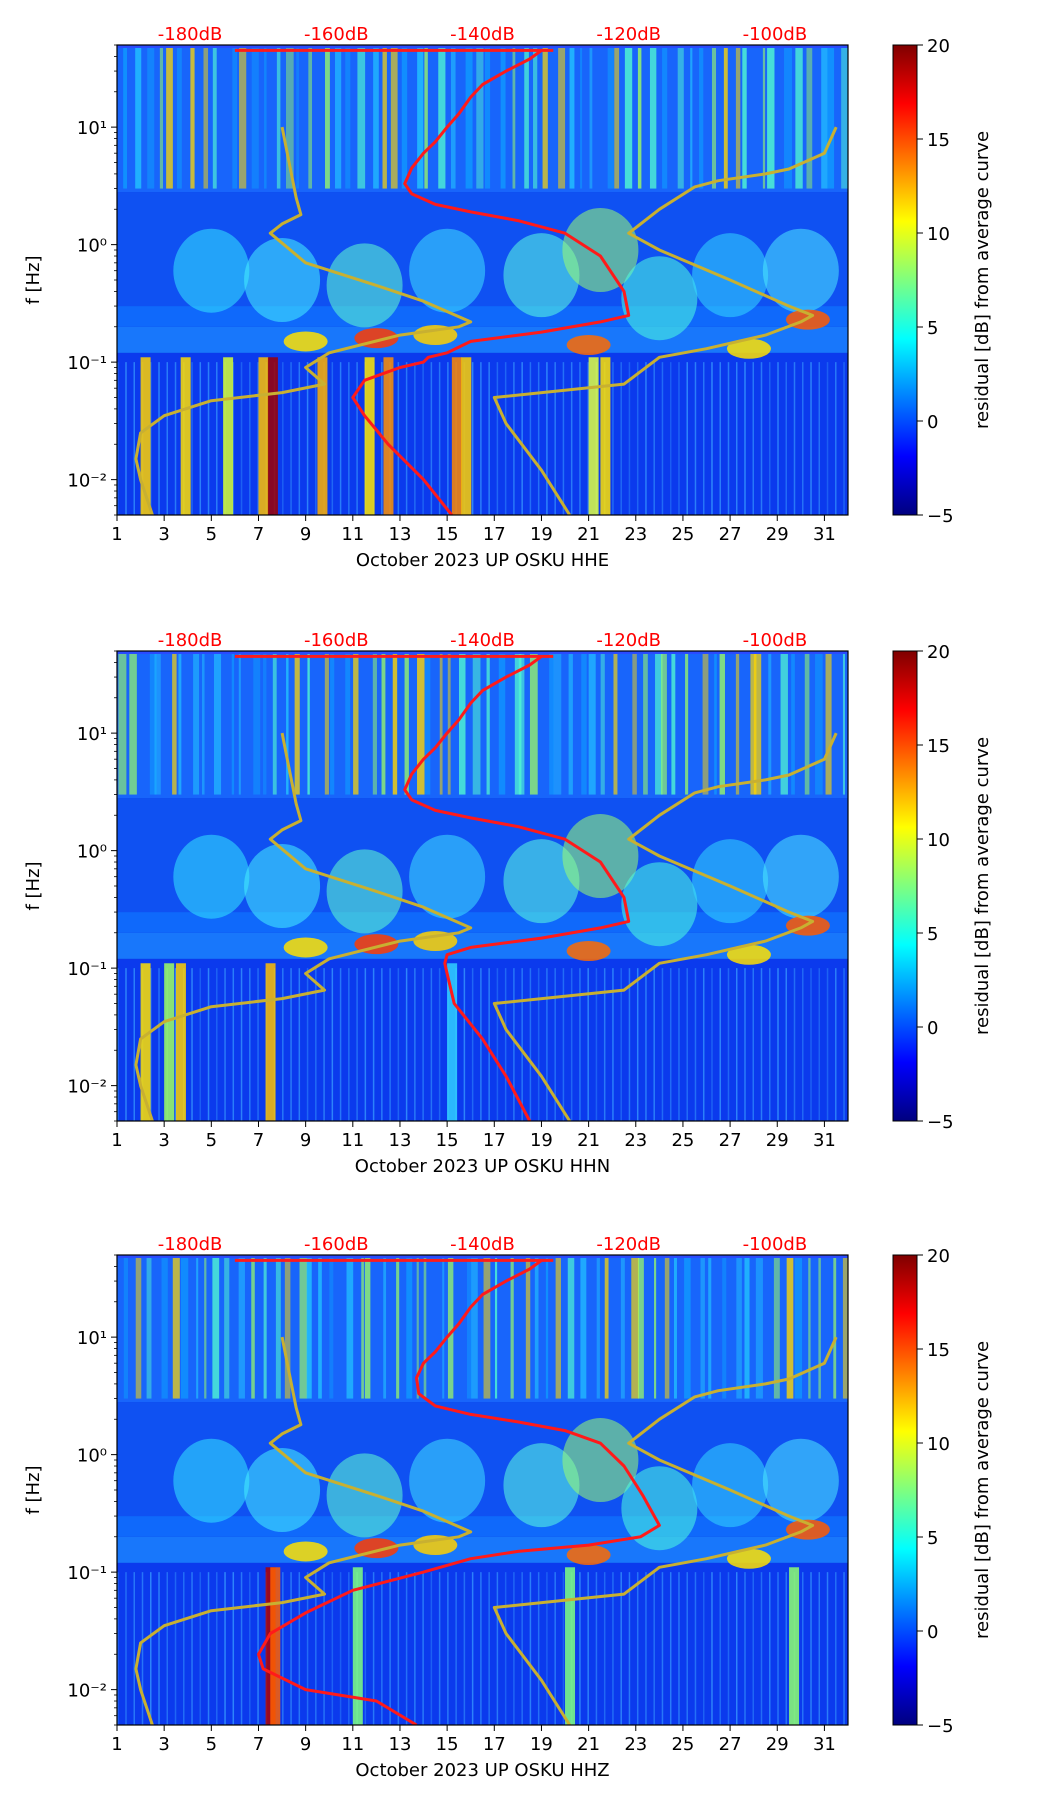 The width and height of the screenshot is (1052, 1806). Describe the element at coordinates (940, 1122) in the screenshot. I see `colorbar-tick-label: −5` at that location.